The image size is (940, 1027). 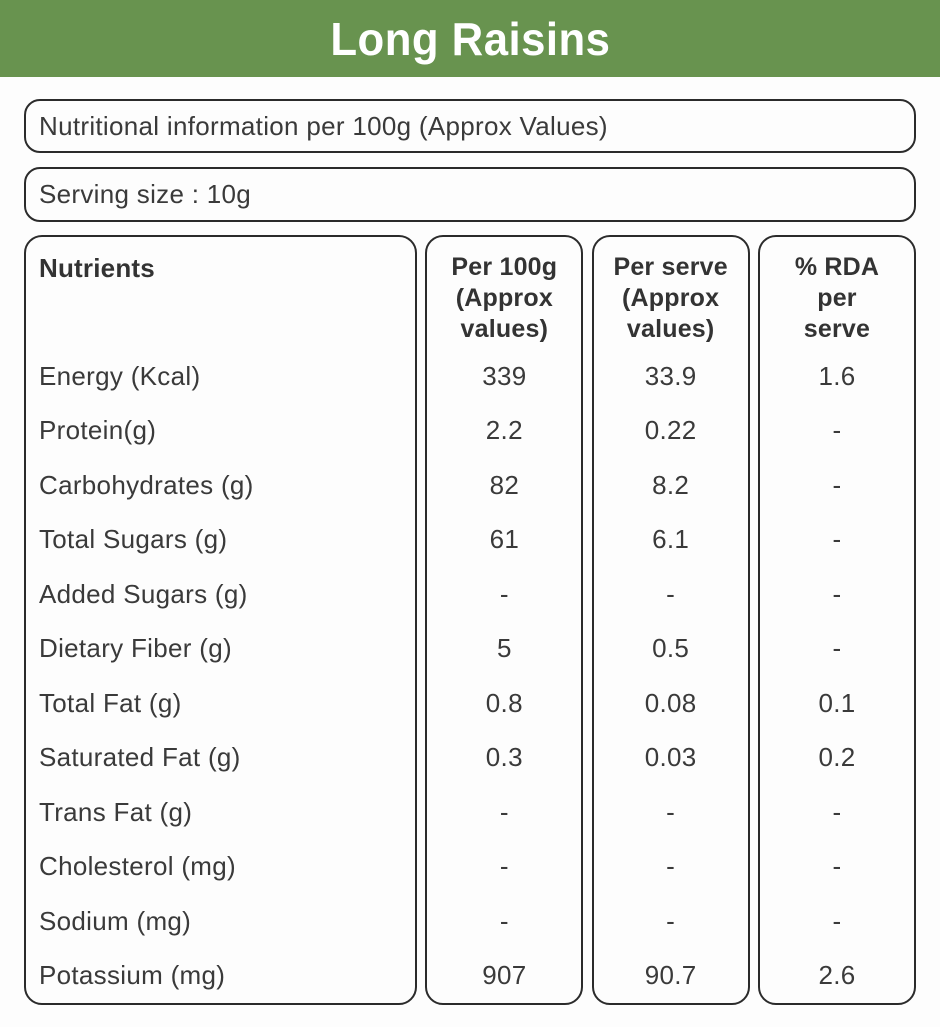 I want to click on title-bar: Long Raisins, so click(x=470, y=38).